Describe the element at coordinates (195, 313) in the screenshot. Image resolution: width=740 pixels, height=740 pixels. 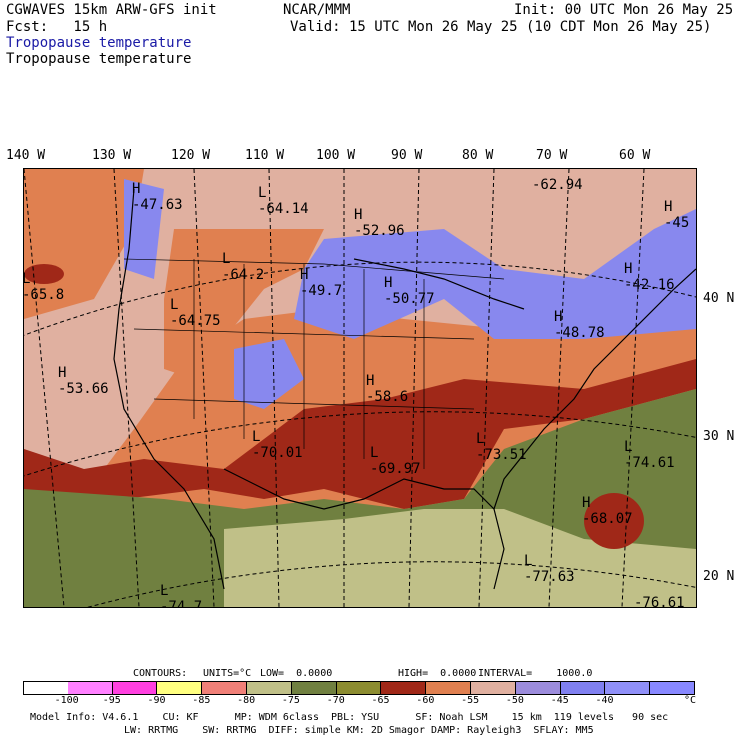
I see `center-l-5: L -64.75` at that location.